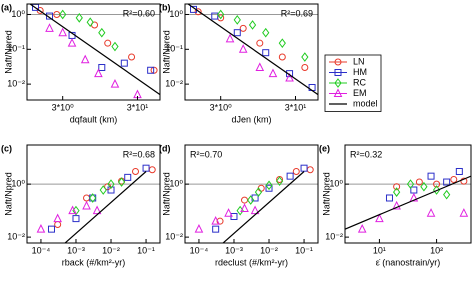 The width and height of the screenshot is (474, 286). I want to click on legend-label: RC, so click(359, 82).